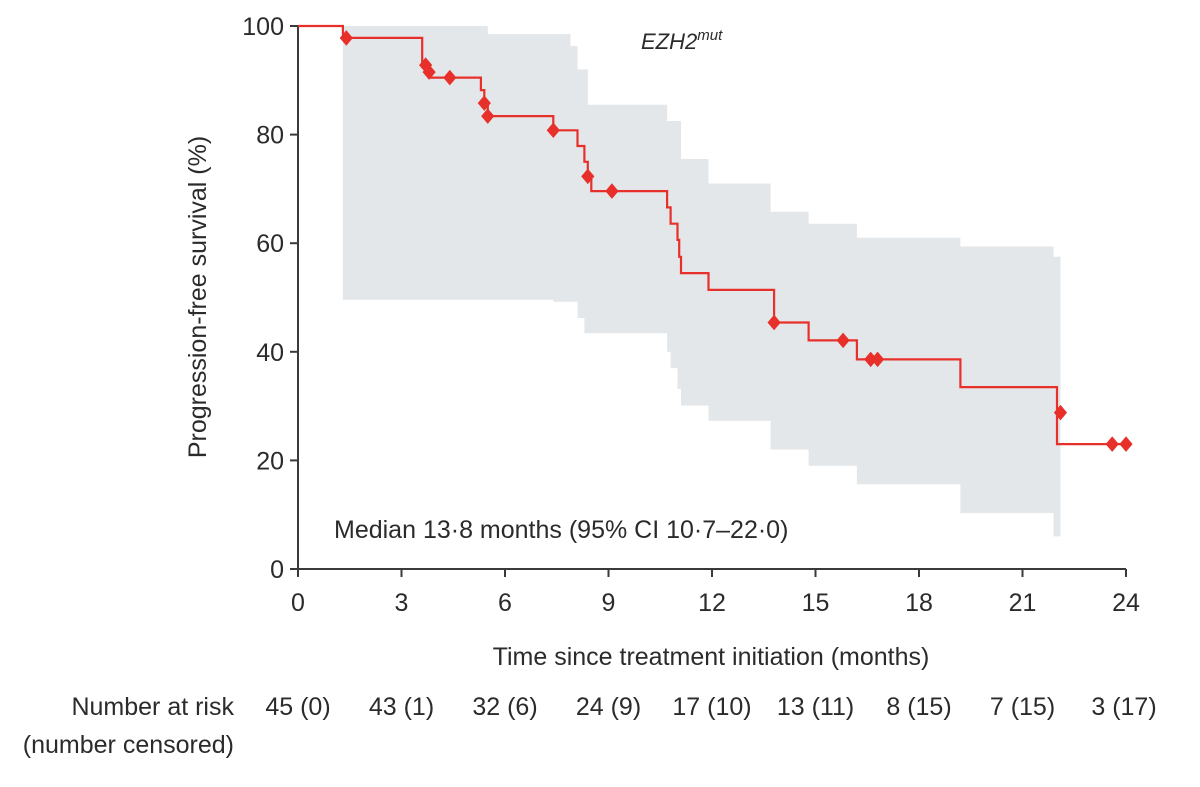  Describe the element at coordinates (711, 657) in the screenshot. I see `x-axis-title: Time since treatment initiation (months)` at that location.